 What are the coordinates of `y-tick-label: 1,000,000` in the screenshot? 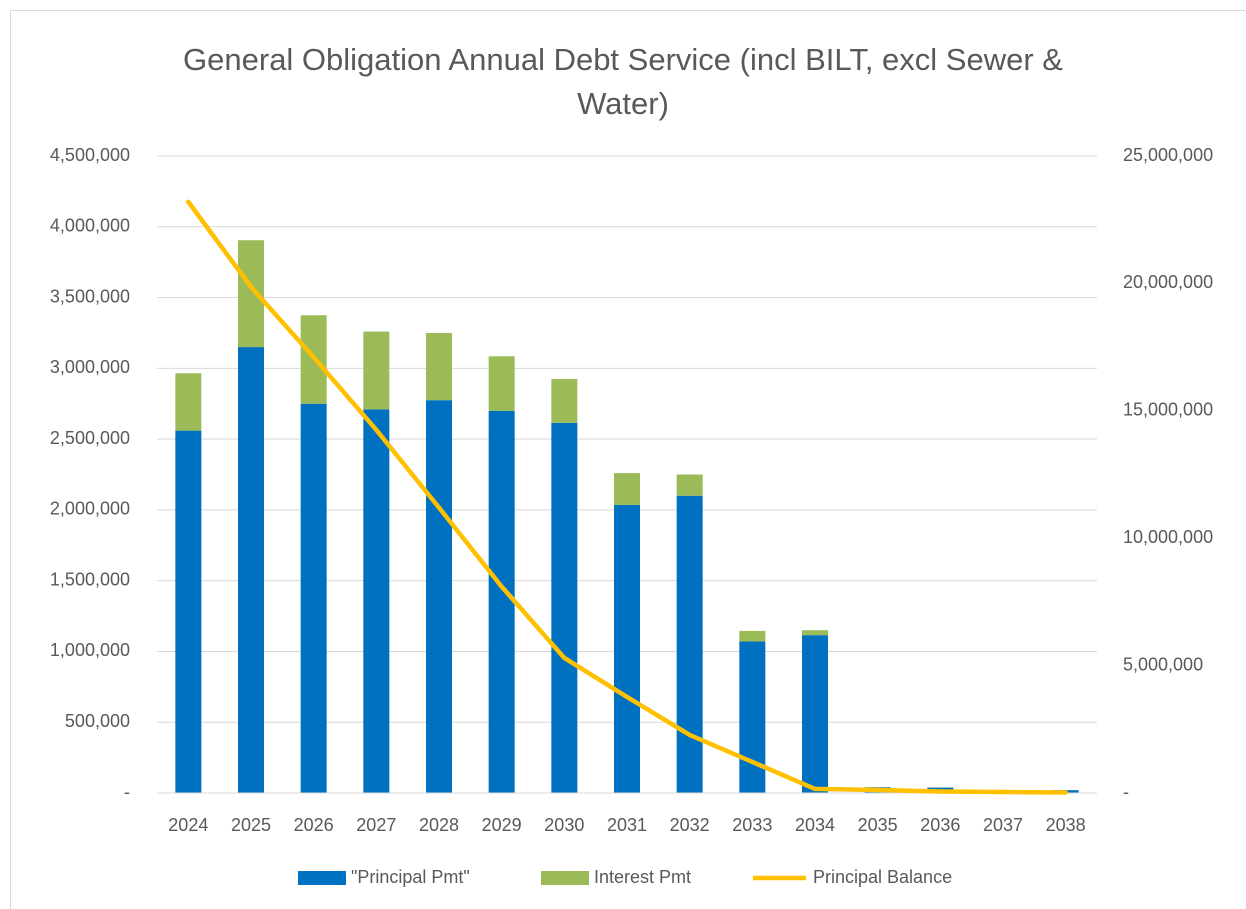 It's located at (90, 650).